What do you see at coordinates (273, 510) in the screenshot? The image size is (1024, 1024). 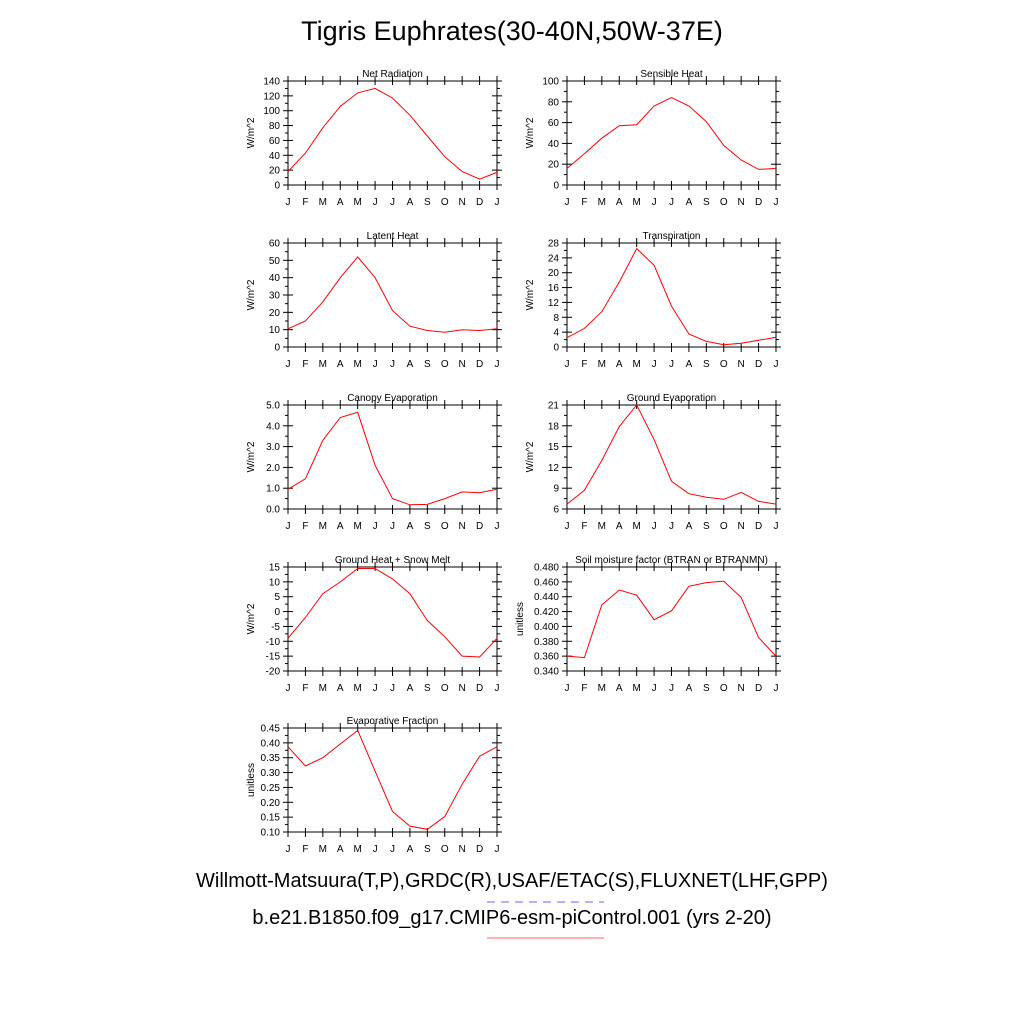 I see `y-tick-label: 0.0` at bounding box center [273, 510].